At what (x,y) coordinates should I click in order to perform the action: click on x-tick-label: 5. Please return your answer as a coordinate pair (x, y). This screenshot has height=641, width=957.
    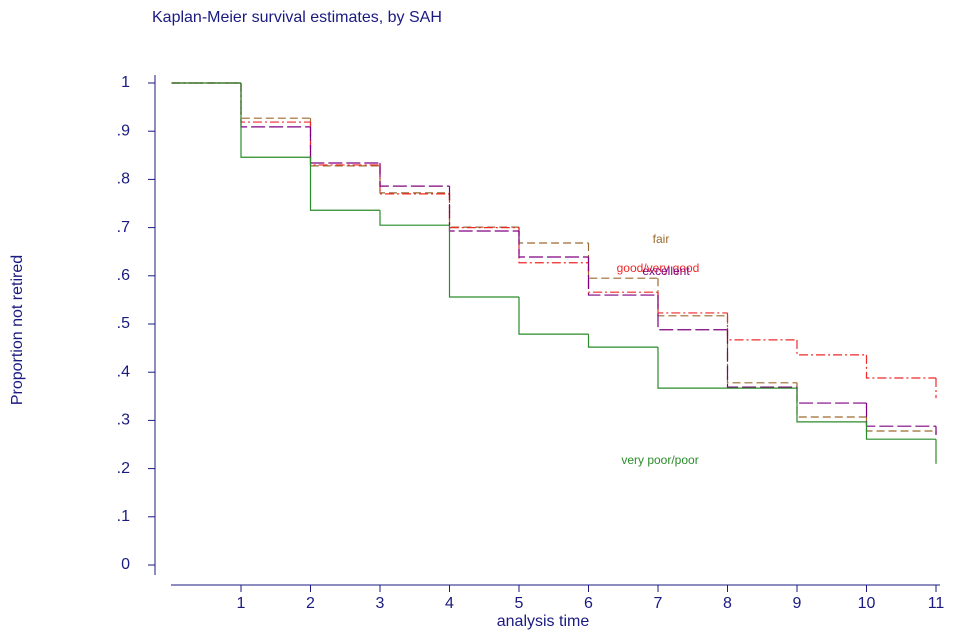
    Looking at the image, I should click on (519, 603).